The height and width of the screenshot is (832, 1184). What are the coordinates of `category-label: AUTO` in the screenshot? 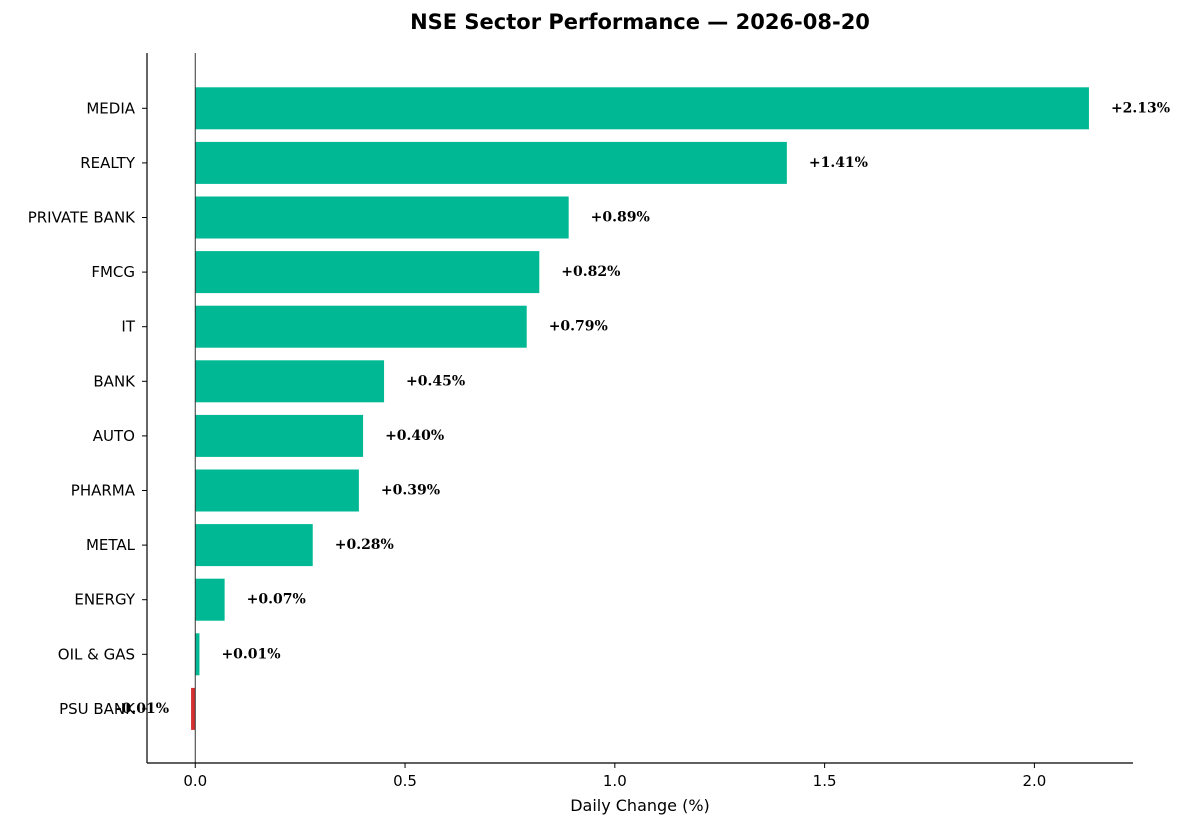 It's located at (114, 436).